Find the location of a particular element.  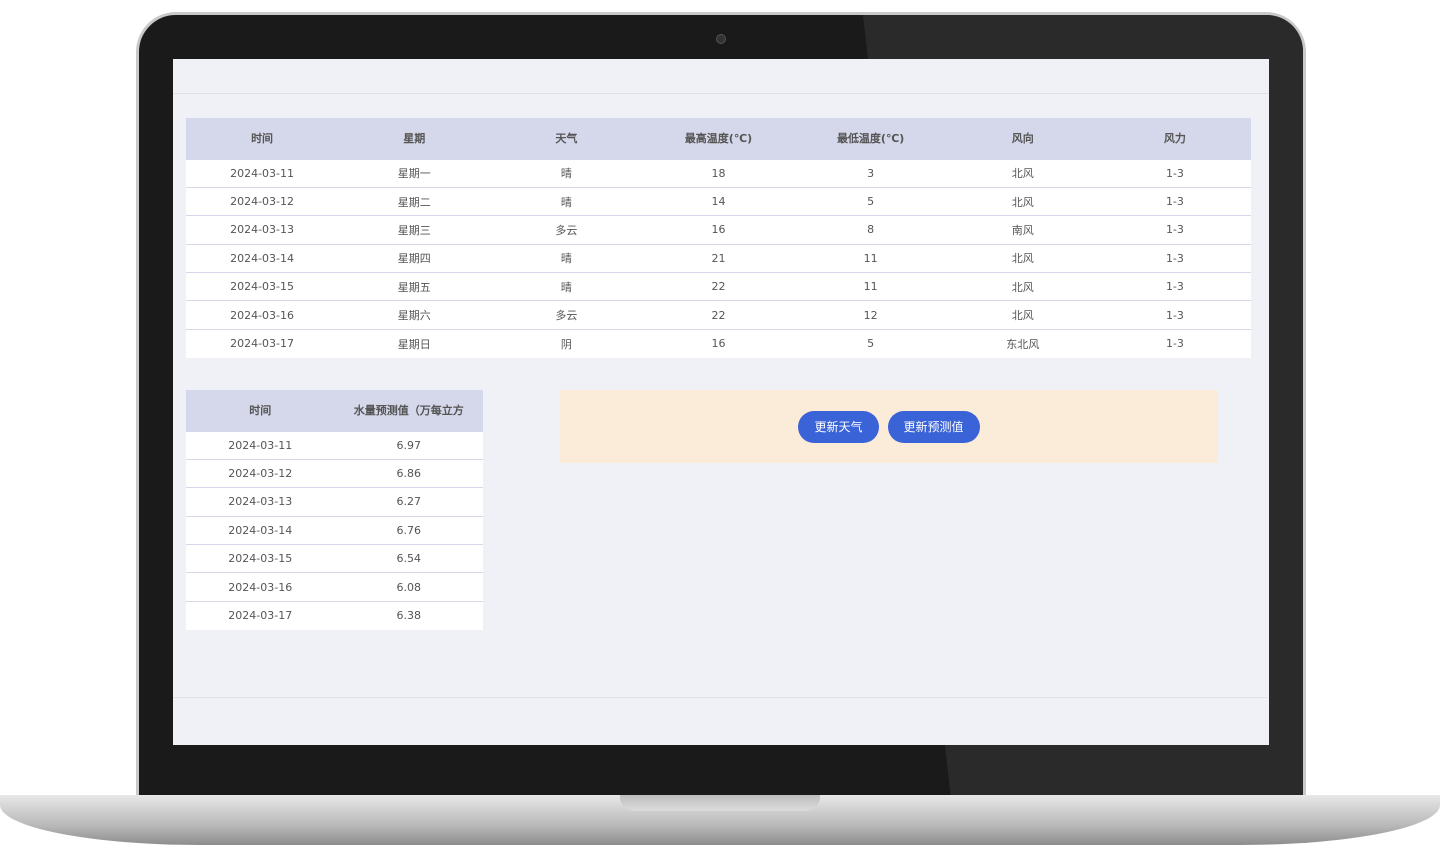

table-row: 2024-03-11 6.97 is located at coordinates (334, 445).